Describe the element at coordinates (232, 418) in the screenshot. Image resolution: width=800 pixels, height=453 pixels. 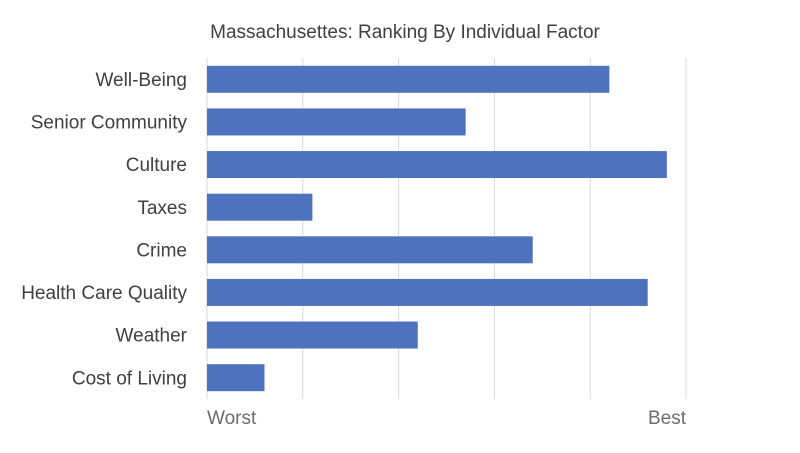
I see `x-tick-label-worst: Worst` at that location.